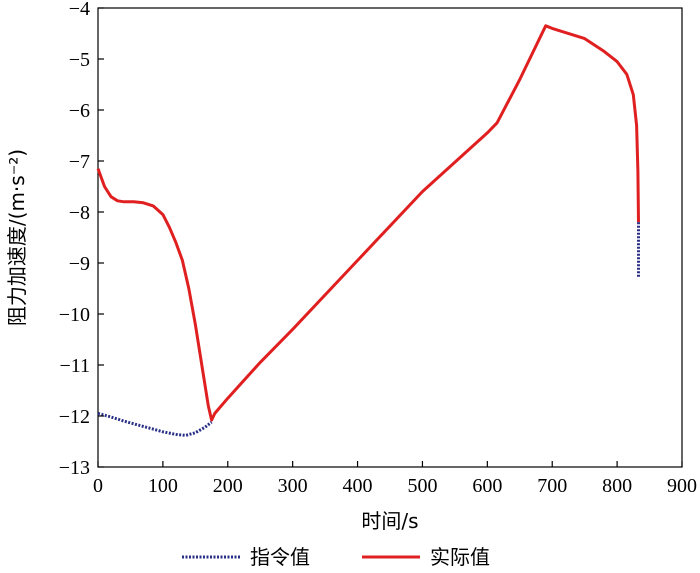 This screenshot has height=573, width=700. What do you see at coordinates (617, 486) in the screenshot?
I see `x-tick-label: 800` at bounding box center [617, 486].